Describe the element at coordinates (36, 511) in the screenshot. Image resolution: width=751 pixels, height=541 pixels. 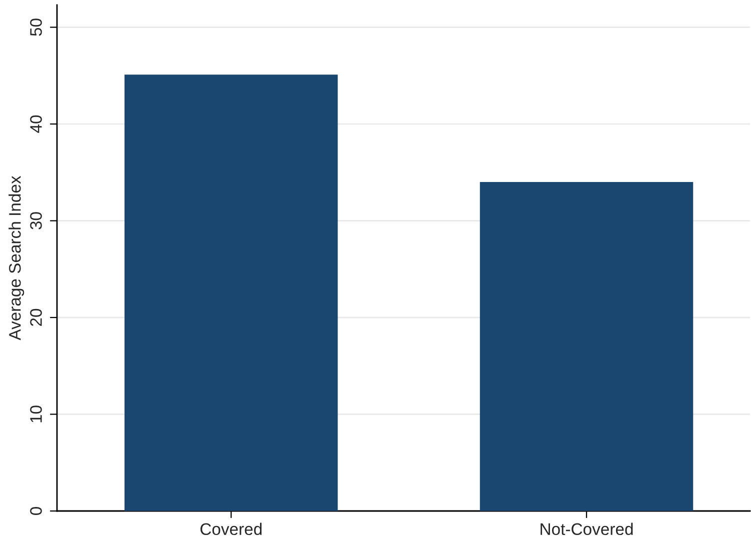
I see `y-tick-label: 0` at that location.